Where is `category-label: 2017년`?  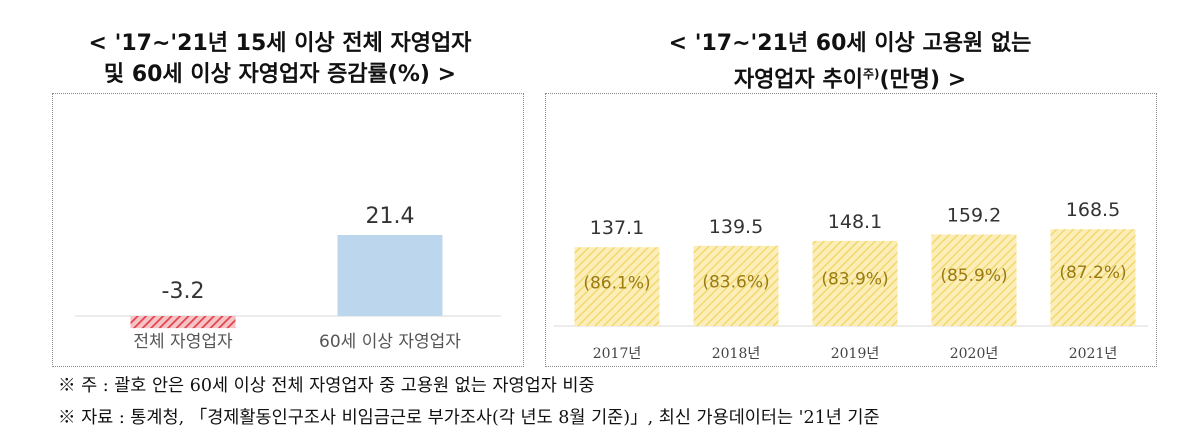
category-label: 2017년 is located at coordinates (617, 354).